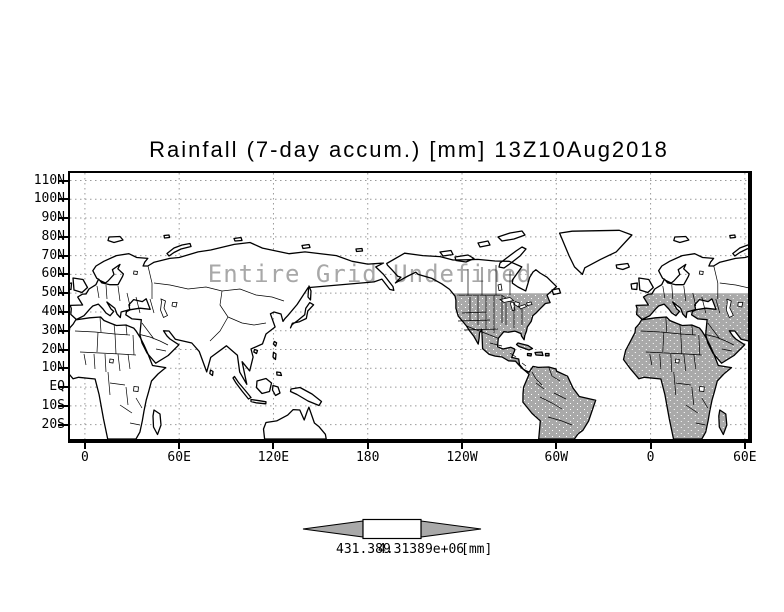  I want to click on y-axis-label: 30N, so click(53, 330).